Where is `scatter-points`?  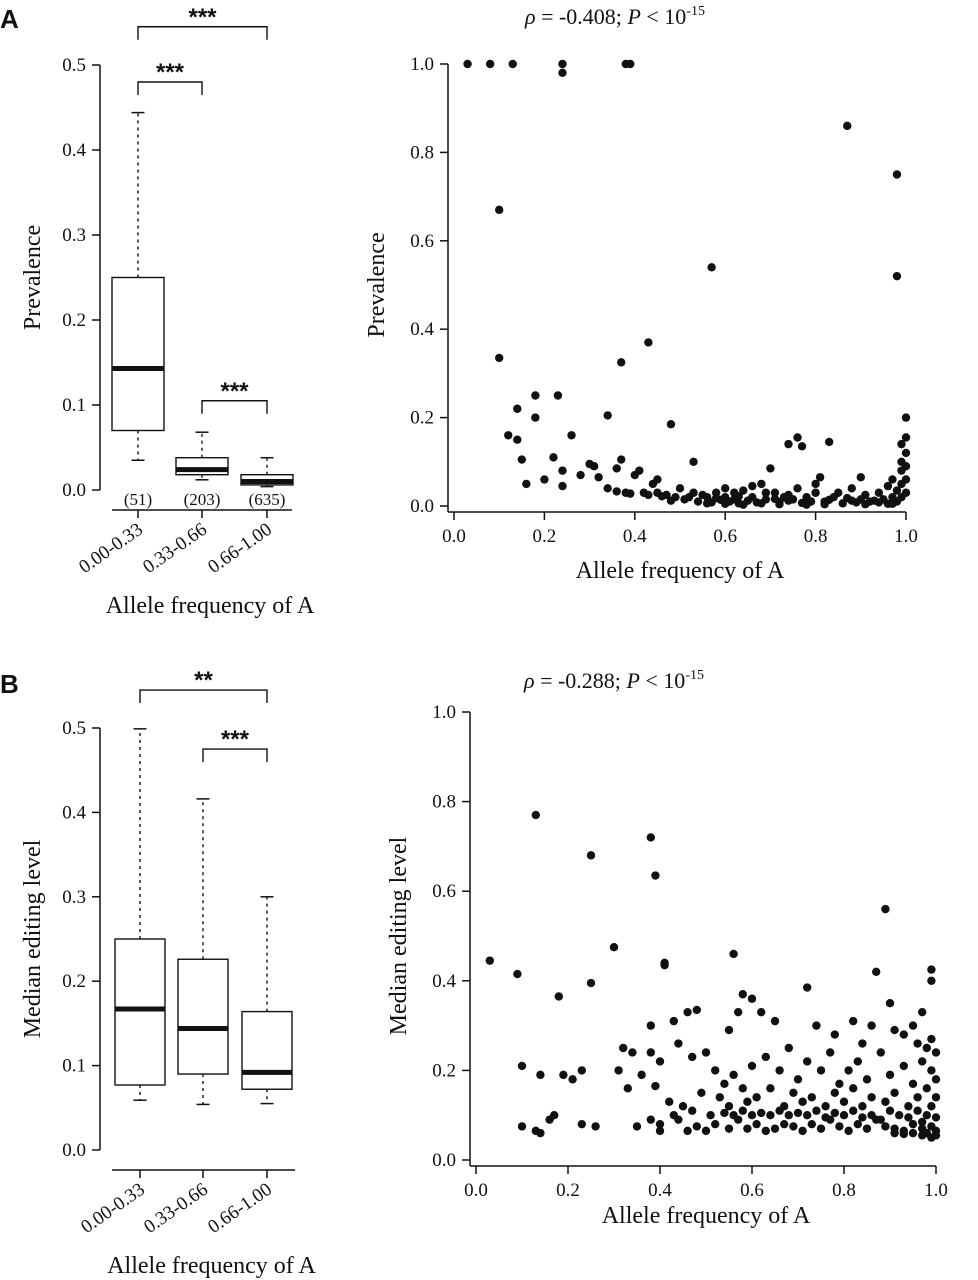 scatter-points is located at coordinates (713, 976).